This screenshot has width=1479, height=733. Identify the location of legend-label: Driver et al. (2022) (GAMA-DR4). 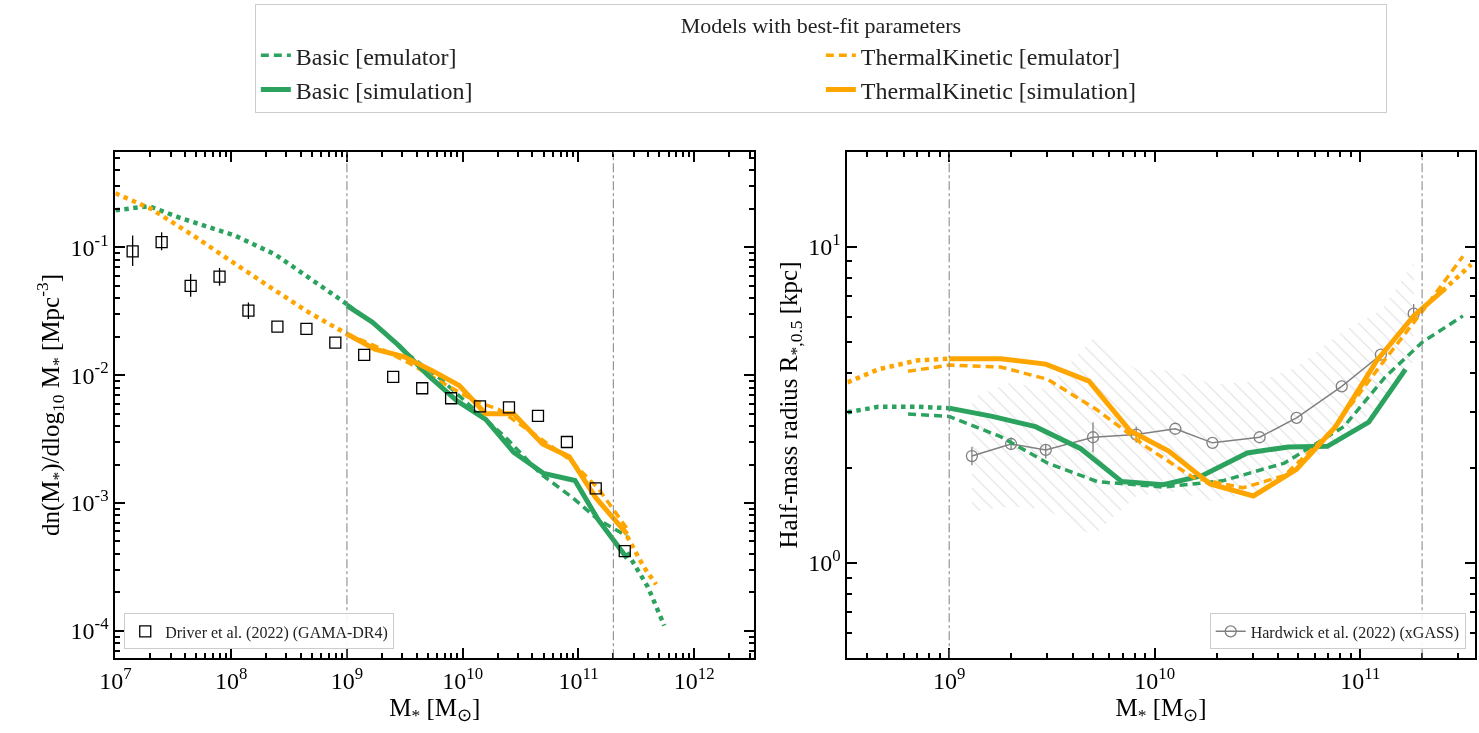
(276, 632).